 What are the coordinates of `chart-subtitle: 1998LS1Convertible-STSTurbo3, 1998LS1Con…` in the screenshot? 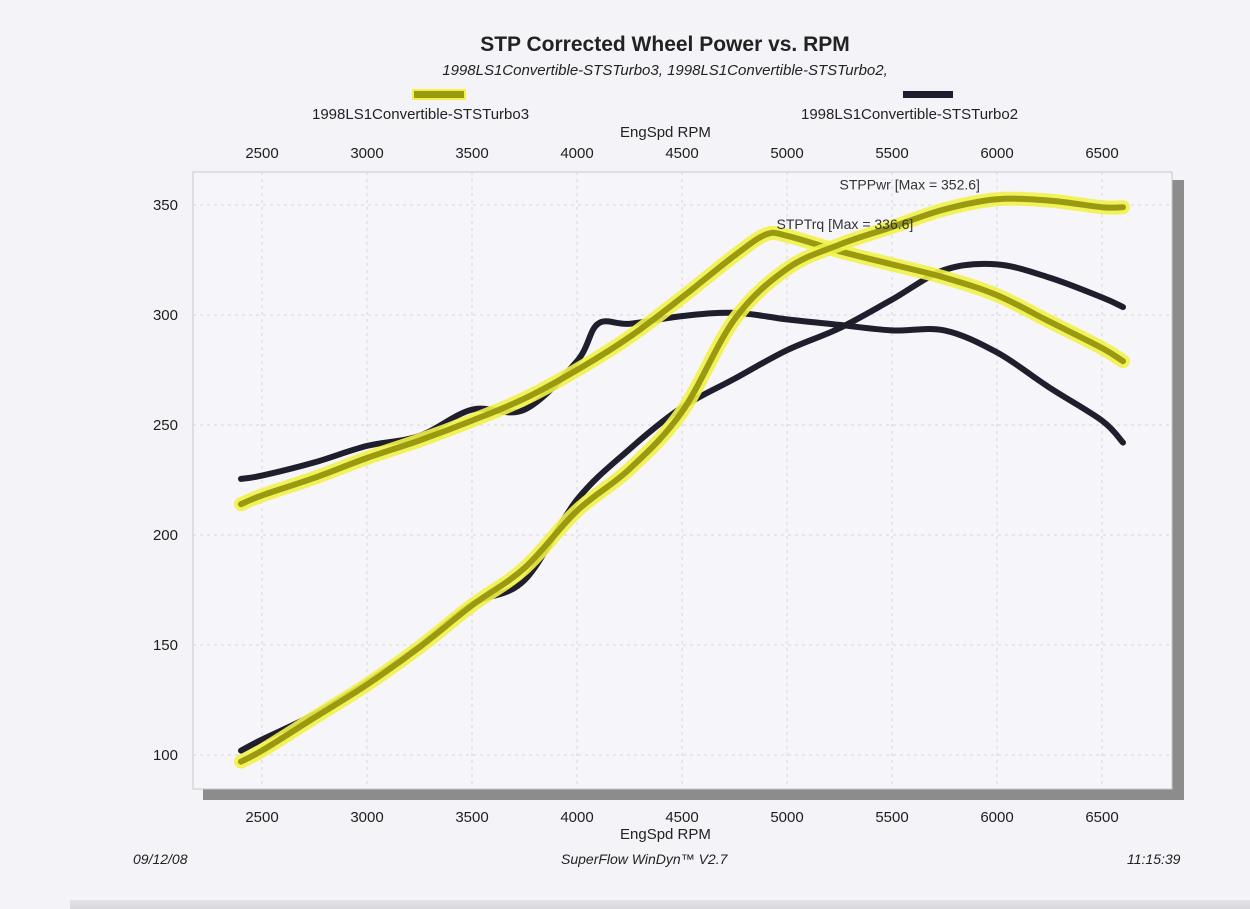 It's located at (665, 70).